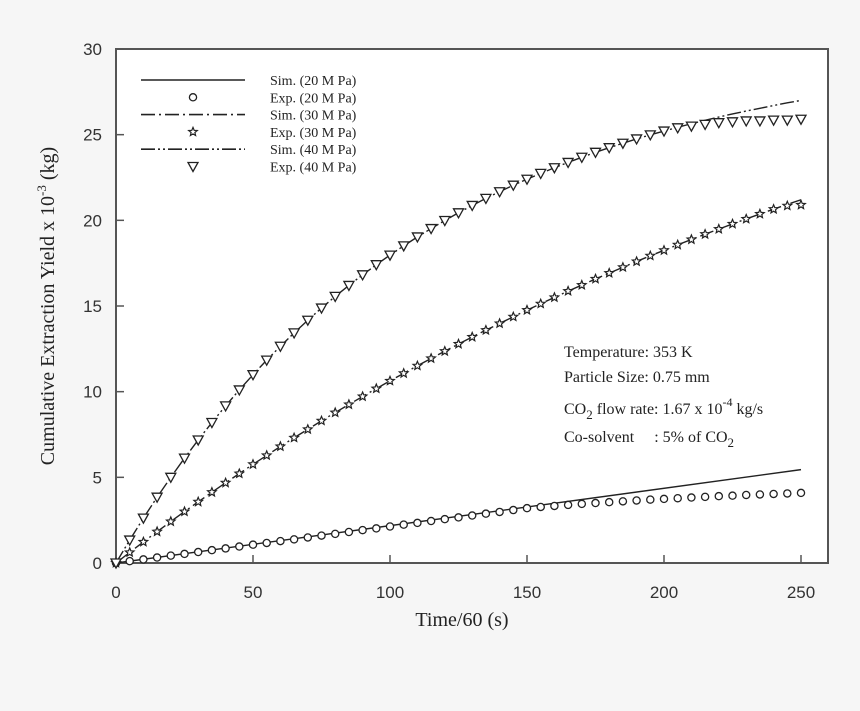  What do you see at coordinates (115, 592) in the screenshot?
I see `x-tick-label: 0` at bounding box center [115, 592].